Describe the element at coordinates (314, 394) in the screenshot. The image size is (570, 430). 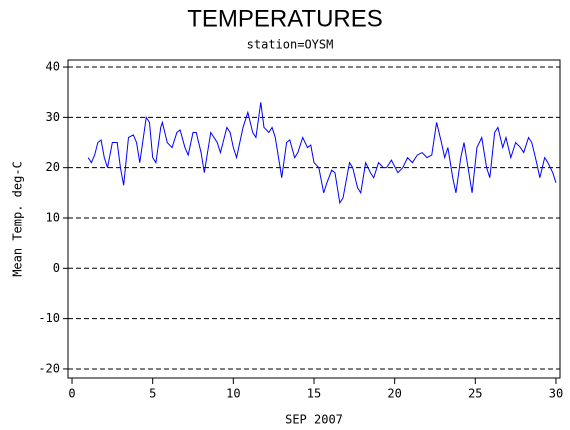
I see `x-tick-label: 15` at that location.